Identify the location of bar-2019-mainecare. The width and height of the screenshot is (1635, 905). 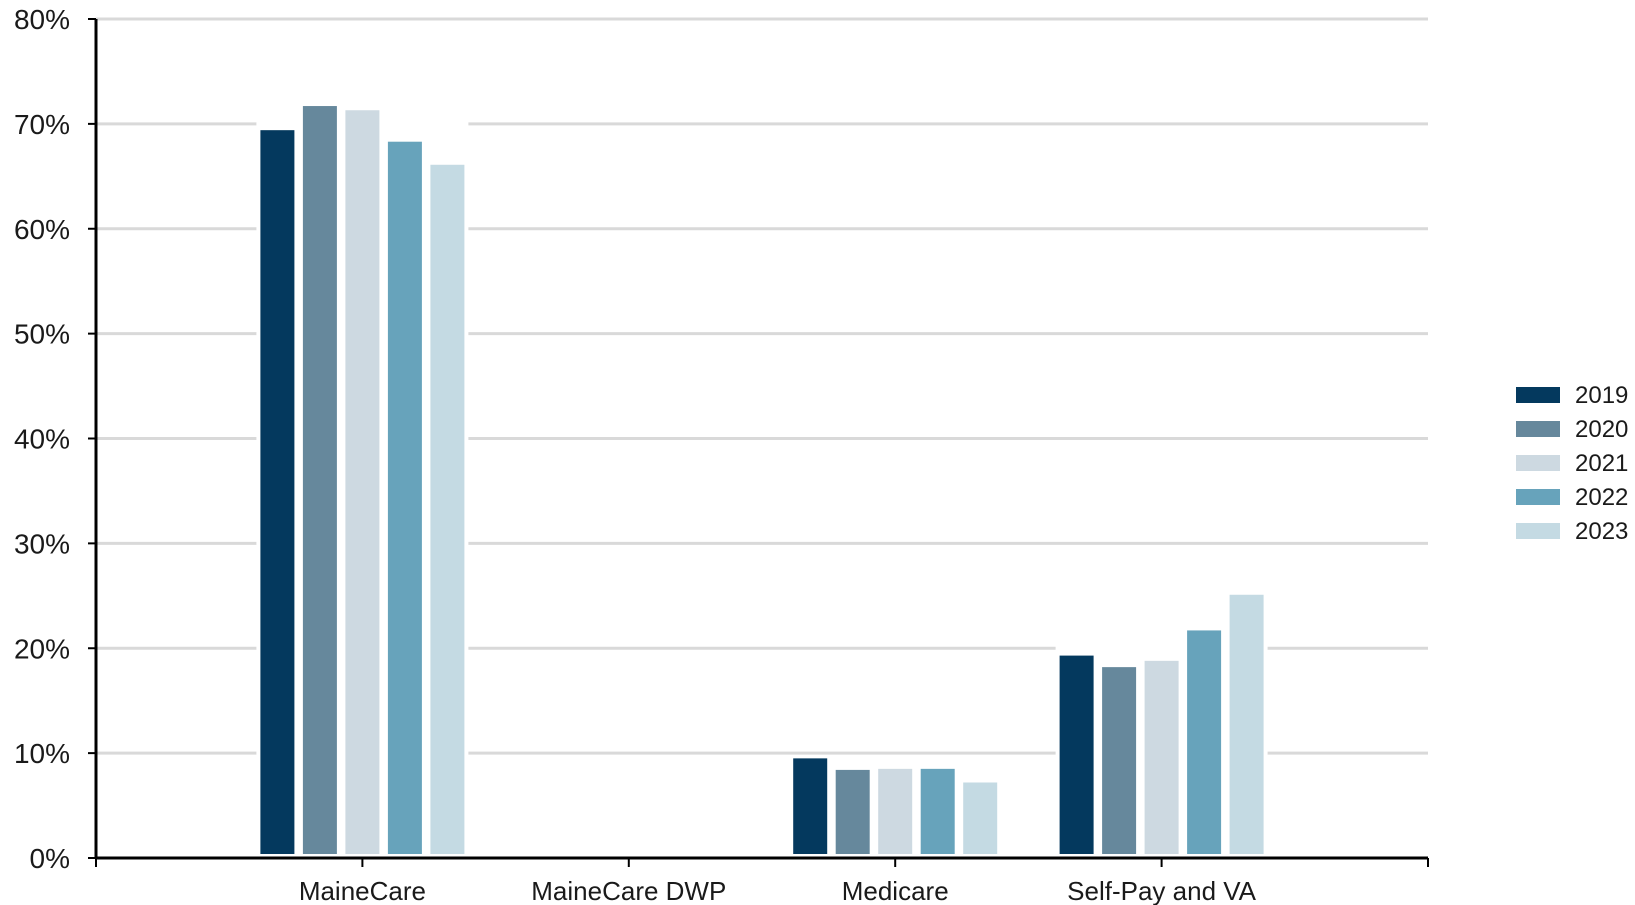
(277, 492).